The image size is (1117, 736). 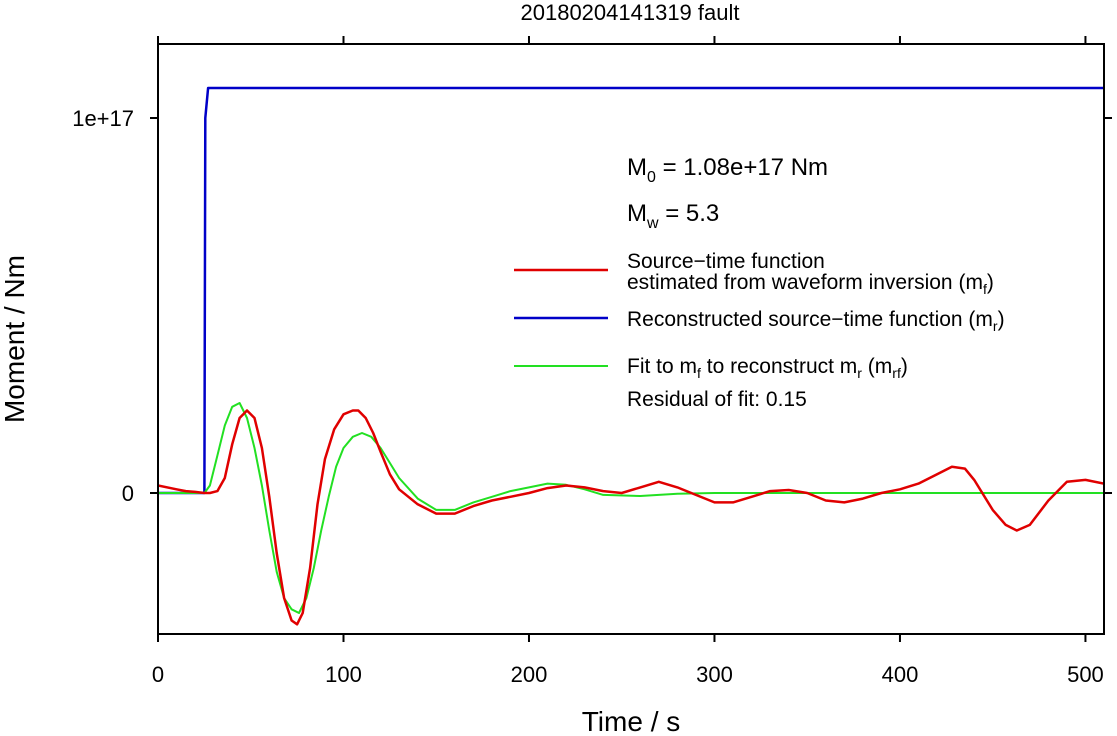 I want to click on legend-2-s3: rf, so click(x=896, y=373).